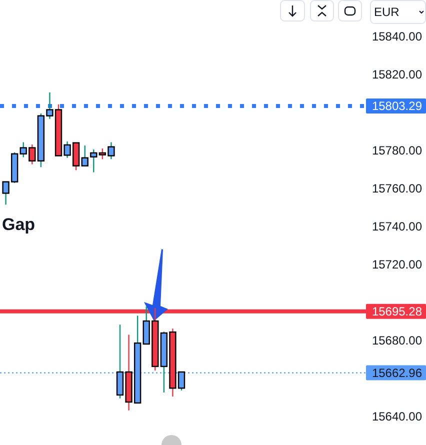  Describe the element at coordinates (397, 74) in the screenshot. I see `y-tick-label: 15820.00` at that location.